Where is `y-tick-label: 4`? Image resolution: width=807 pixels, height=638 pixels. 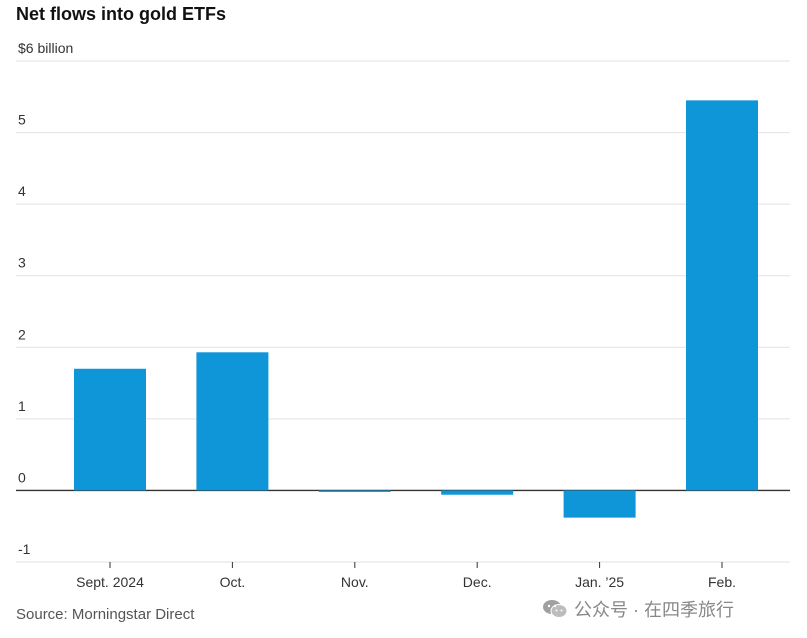 y-tick-label: 4 is located at coordinates (22, 191).